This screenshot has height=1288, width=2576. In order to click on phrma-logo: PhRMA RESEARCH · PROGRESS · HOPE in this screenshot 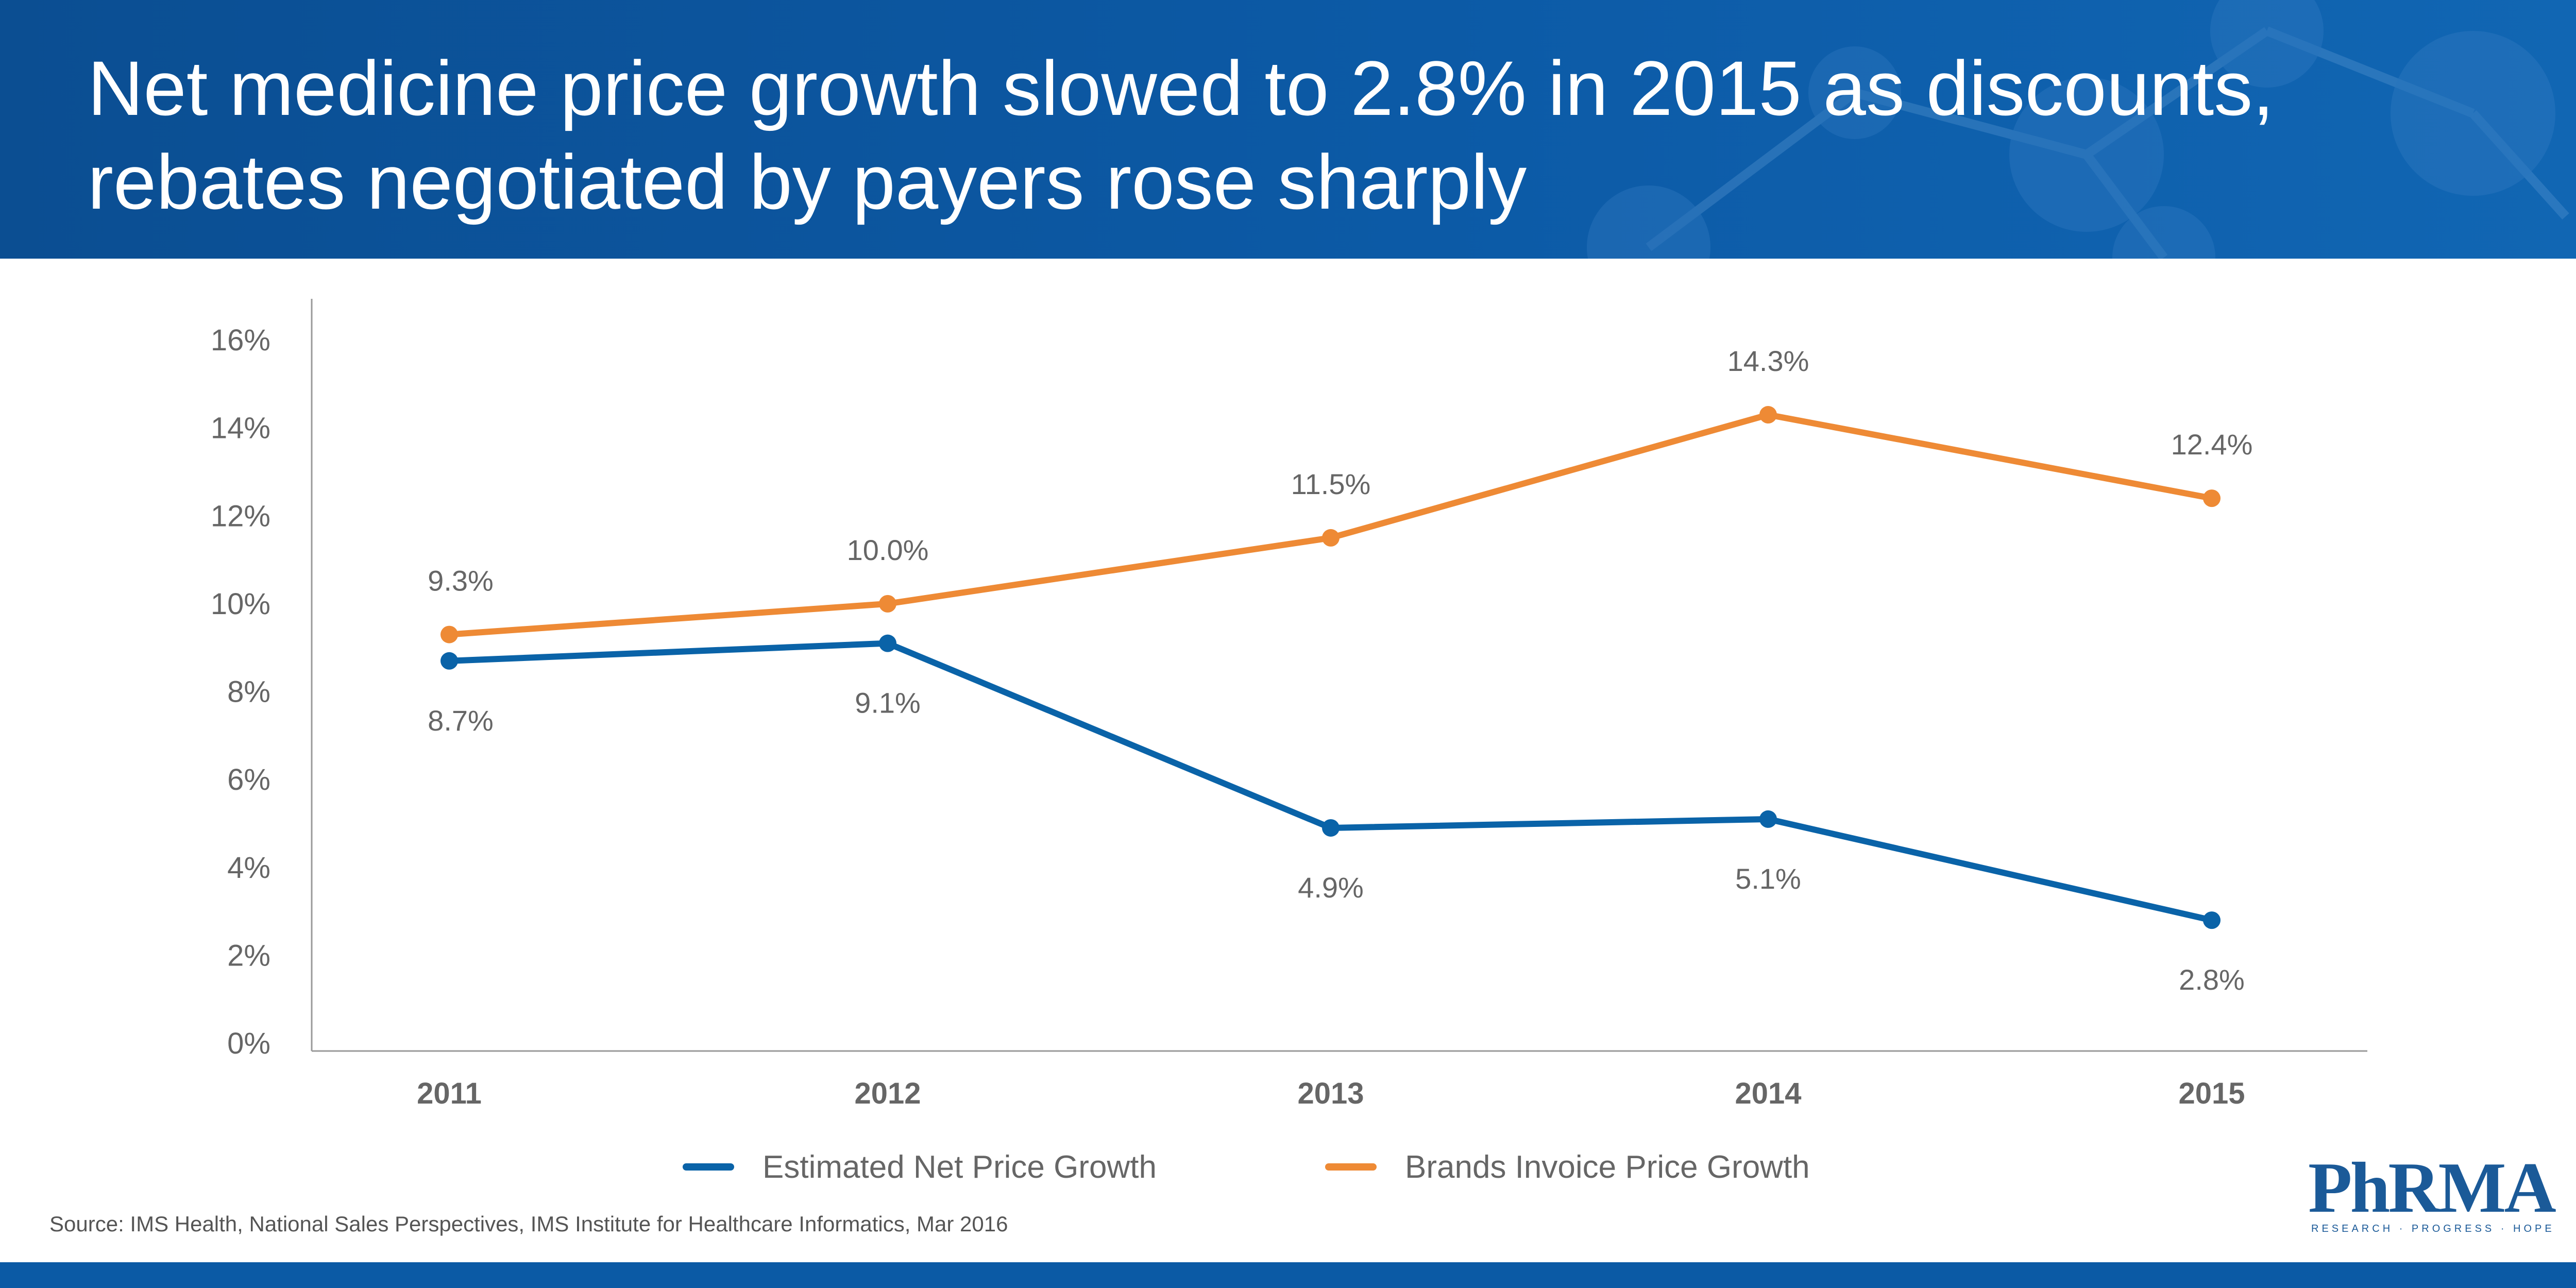, I will do `click(2432, 1193)`.